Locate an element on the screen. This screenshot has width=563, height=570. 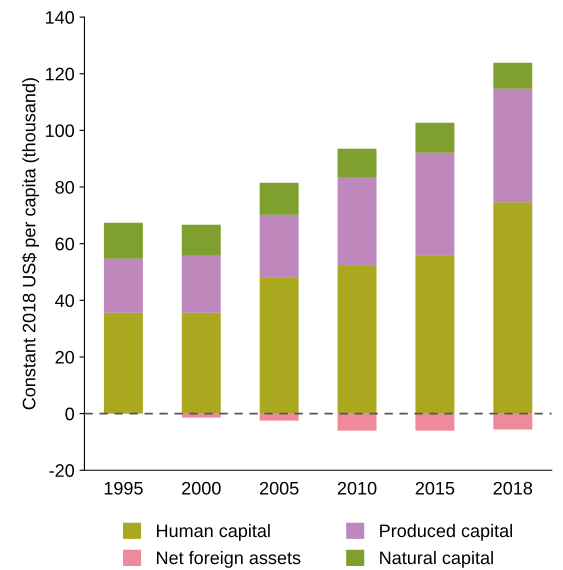
legend-label: Natural capital is located at coordinates (436, 559).